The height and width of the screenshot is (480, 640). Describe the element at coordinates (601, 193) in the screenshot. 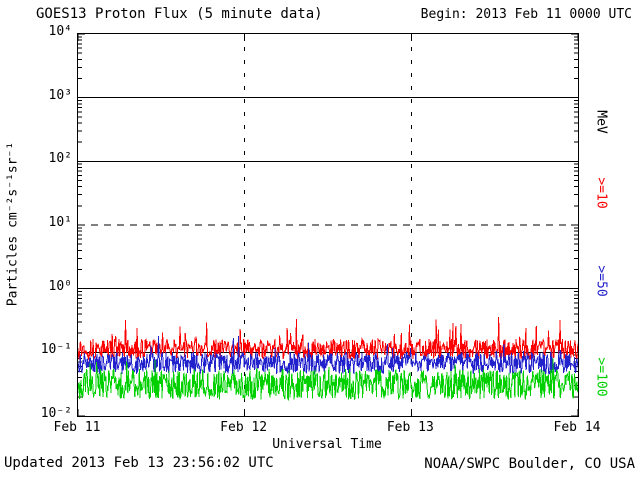

I see `series-label-ge10: >=10` at that location.